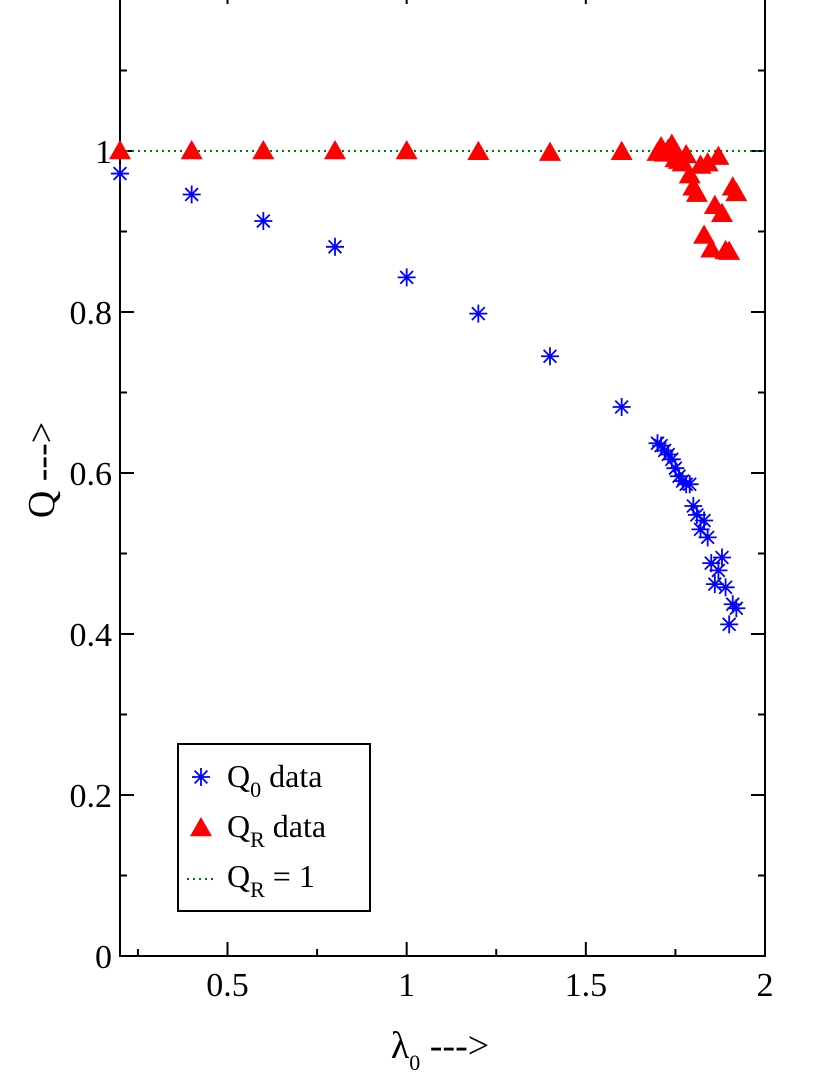 This screenshot has height=1075, width=830. What do you see at coordinates (238, 776) in the screenshot?
I see `legend-label-q0-base: Q` at bounding box center [238, 776].